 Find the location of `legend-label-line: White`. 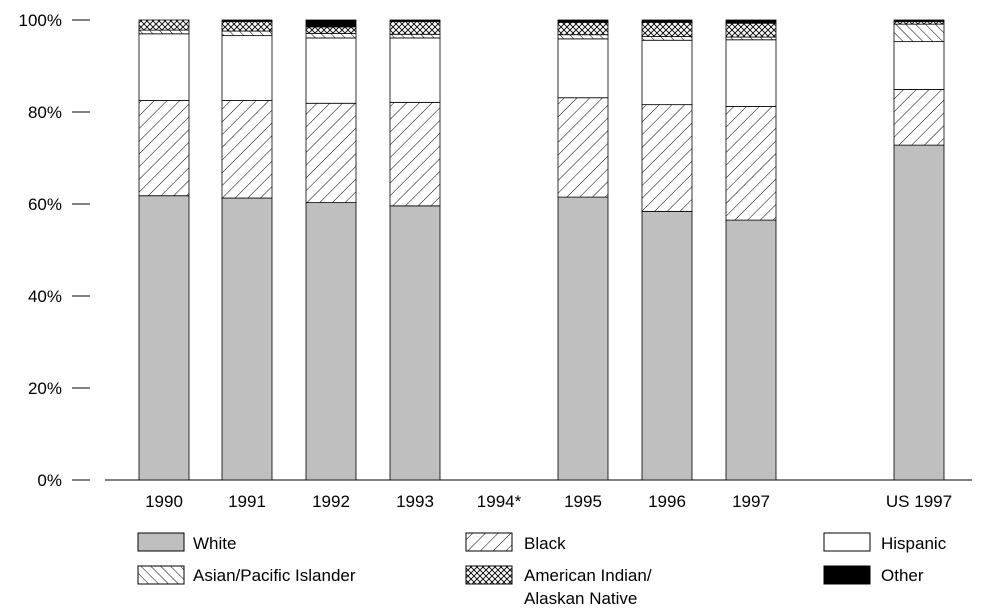

legend-label-line: White is located at coordinates (214, 543).